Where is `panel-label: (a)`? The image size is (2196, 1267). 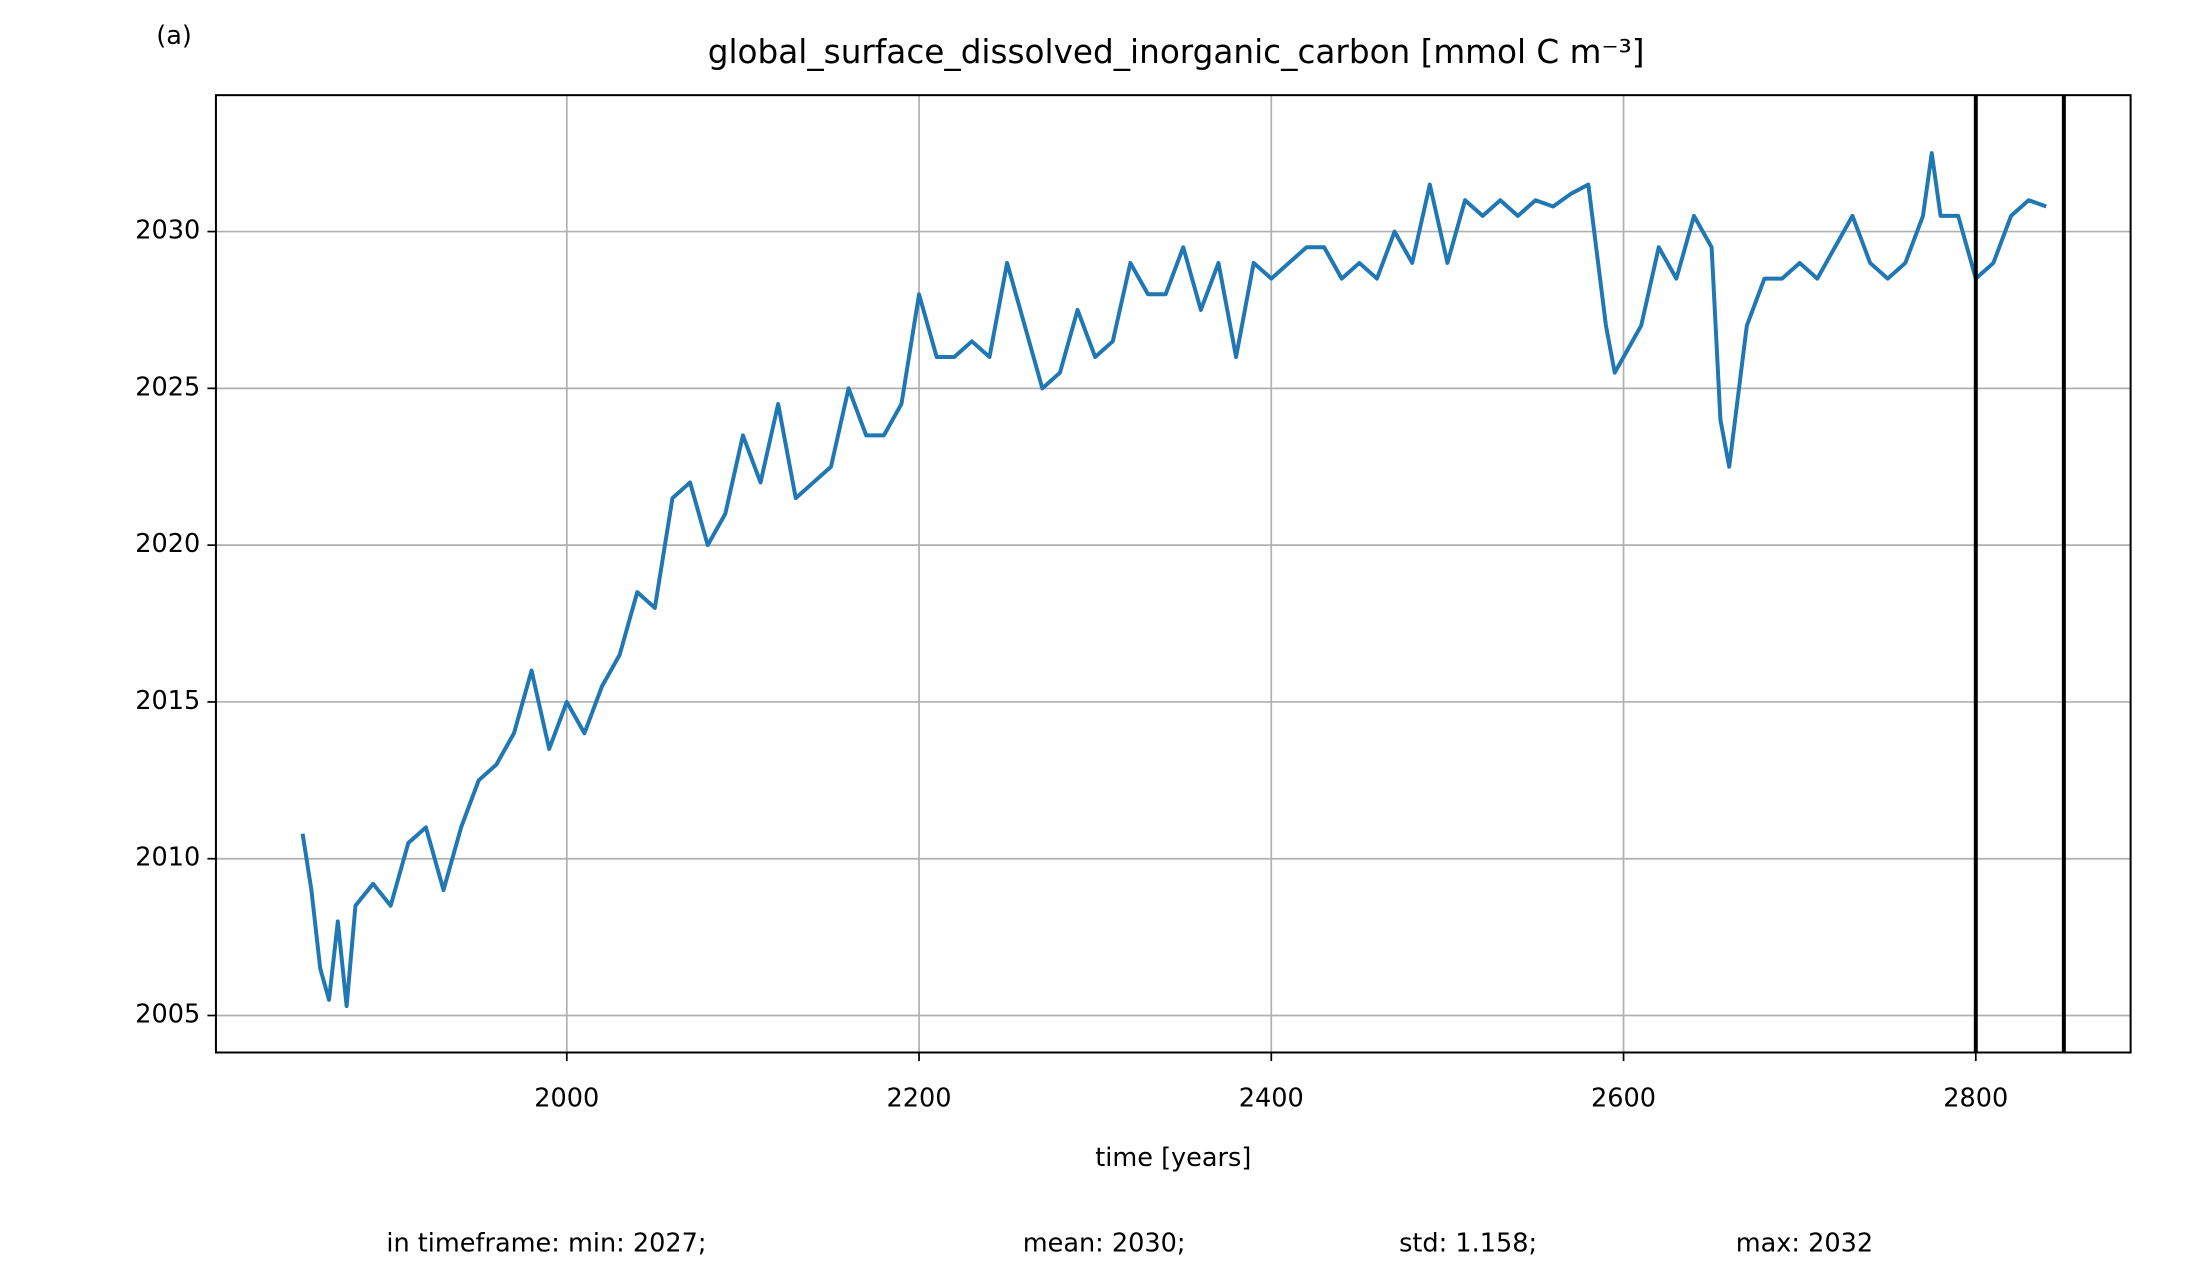
panel-label: (a) is located at coordinates (174, 36).